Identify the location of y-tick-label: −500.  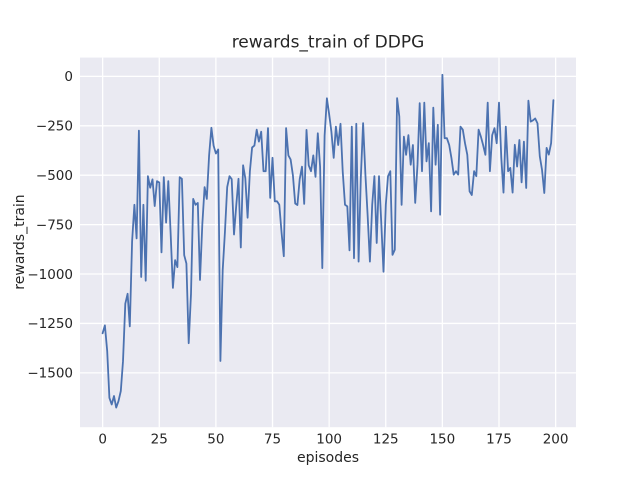
(54, 176).